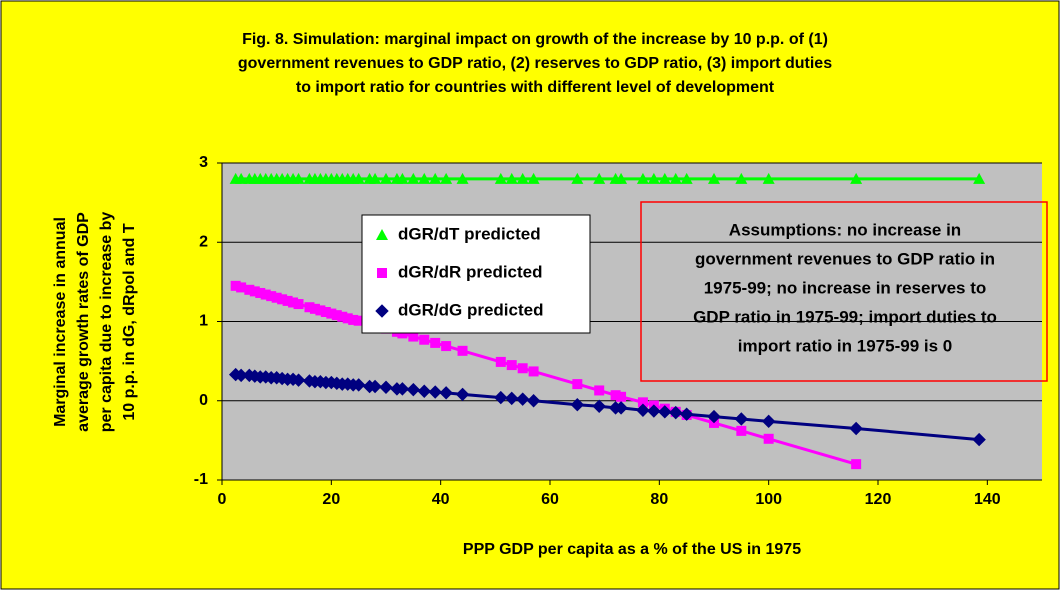  Describe the element at coordinates (331, 499) in the screenshot. I see `x-tick-label: 20` at that location.